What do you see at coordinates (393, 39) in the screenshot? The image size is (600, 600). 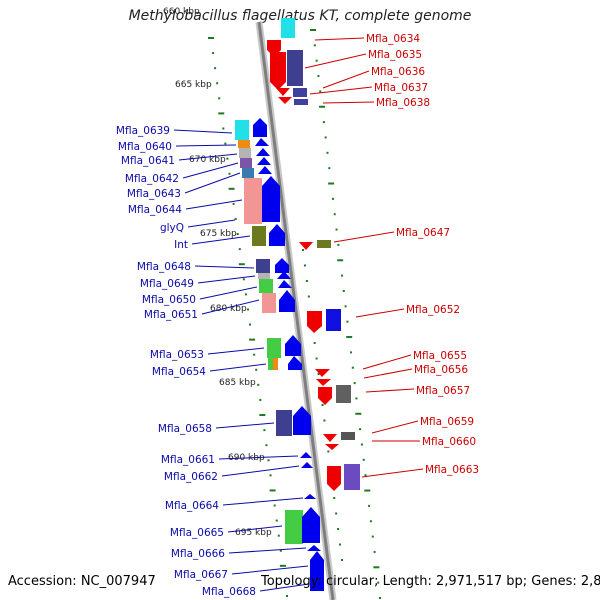 I see `gene-label: Mfla_0634` at bounding box center [393, 39].